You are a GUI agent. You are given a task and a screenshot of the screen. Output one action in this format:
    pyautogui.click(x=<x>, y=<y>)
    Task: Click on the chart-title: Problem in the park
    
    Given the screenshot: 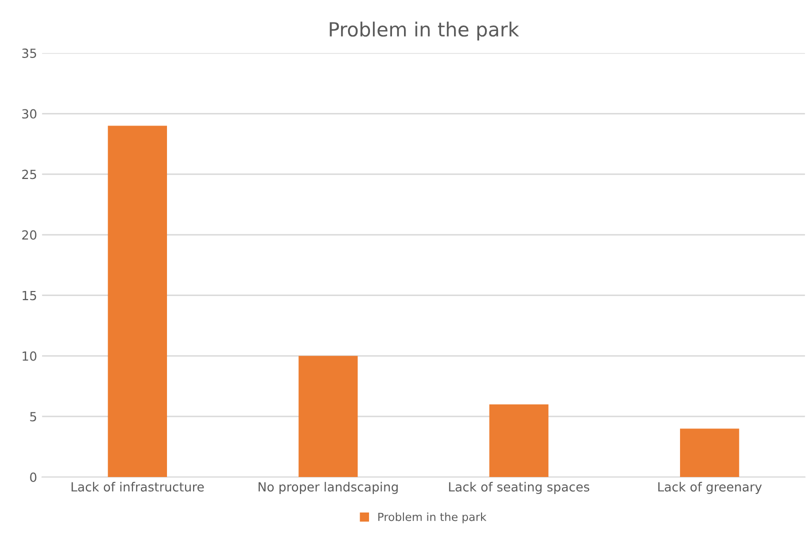 What is the action you would take?
    pyautogui.click(x=425, y=31)
    